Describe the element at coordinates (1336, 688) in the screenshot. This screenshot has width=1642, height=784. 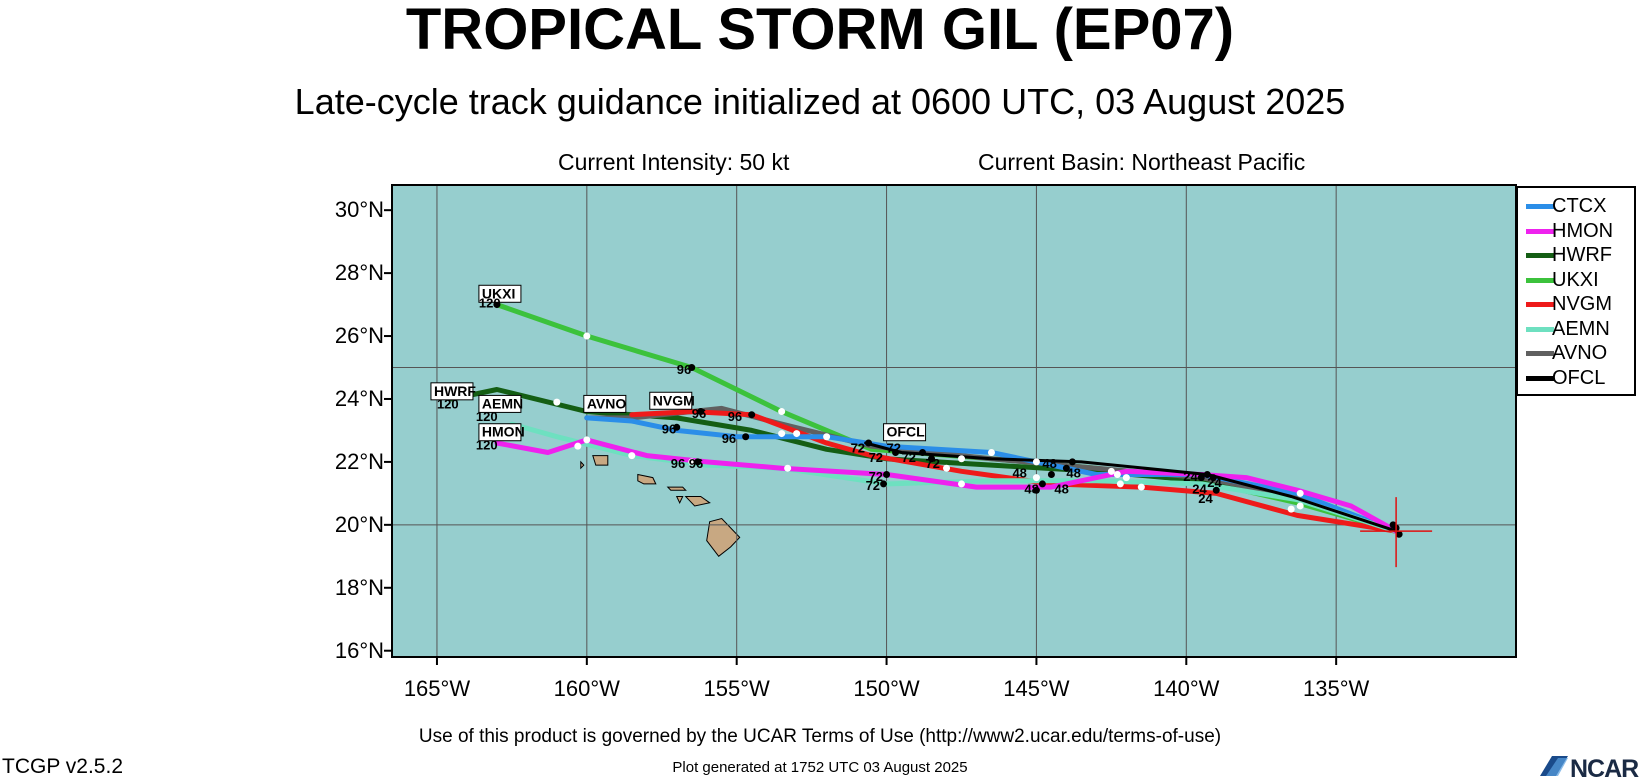
I see `lon-tick-label: 135°W` at that location.